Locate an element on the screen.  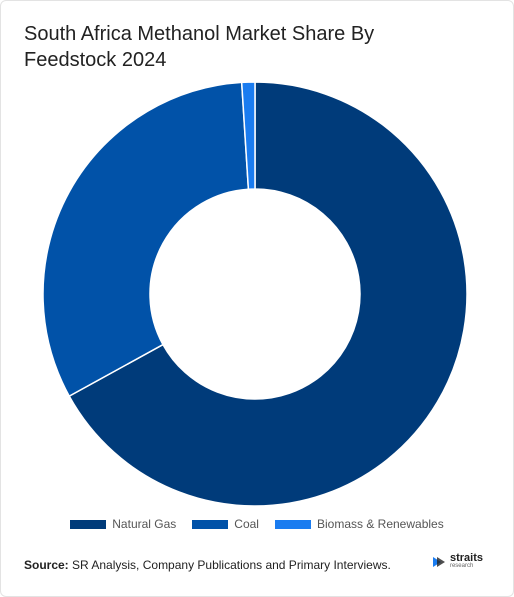
logo-icon is located at coordinates (438, 561).